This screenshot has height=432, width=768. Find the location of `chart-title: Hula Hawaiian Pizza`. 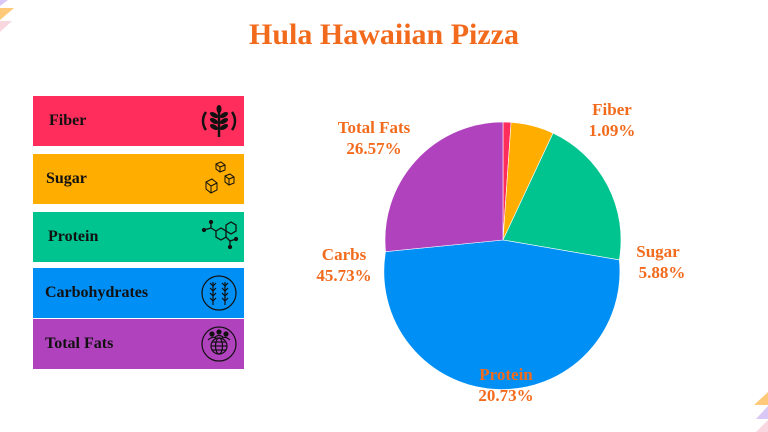

chart-title: Hula Hawaiian Pizza is located at coordinates (384, 34).